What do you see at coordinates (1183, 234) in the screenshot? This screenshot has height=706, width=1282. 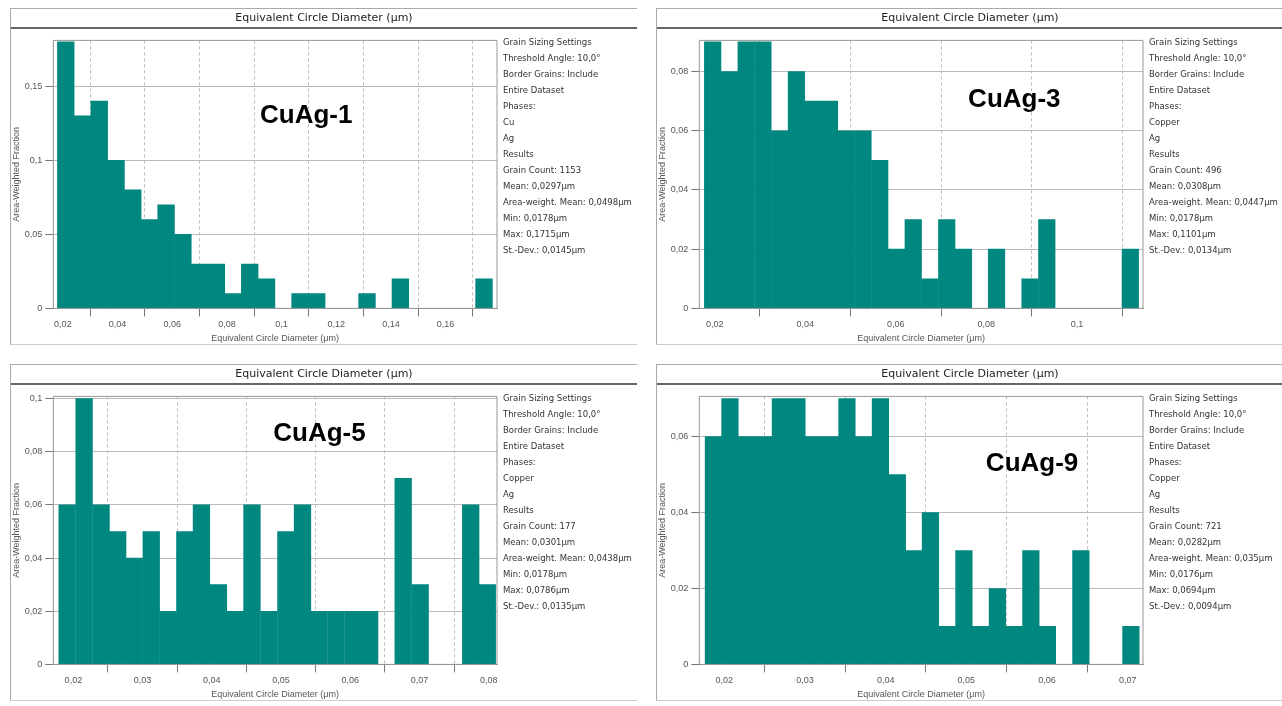 I see `text: Max: 0,1101μm` at bounding box center [1183, 234].